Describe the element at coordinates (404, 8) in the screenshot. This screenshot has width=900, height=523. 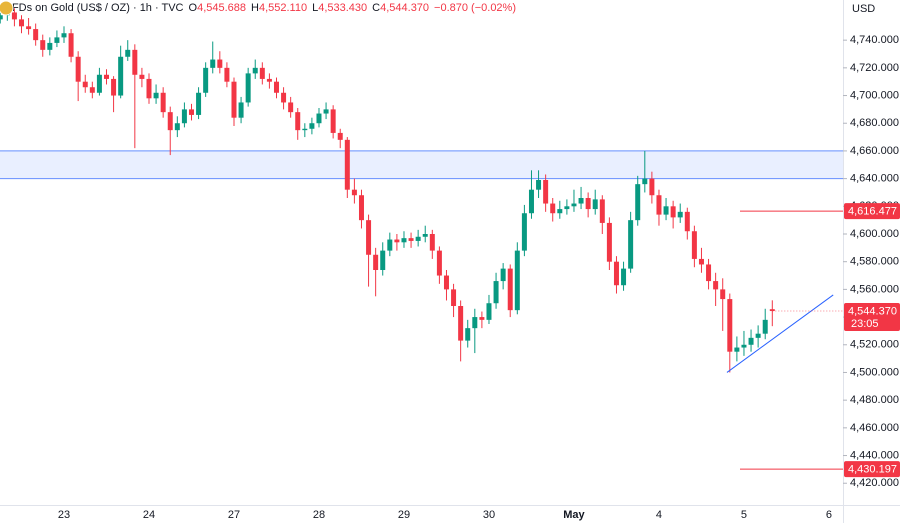
I see `stat-value: 4,544.370` at that location.